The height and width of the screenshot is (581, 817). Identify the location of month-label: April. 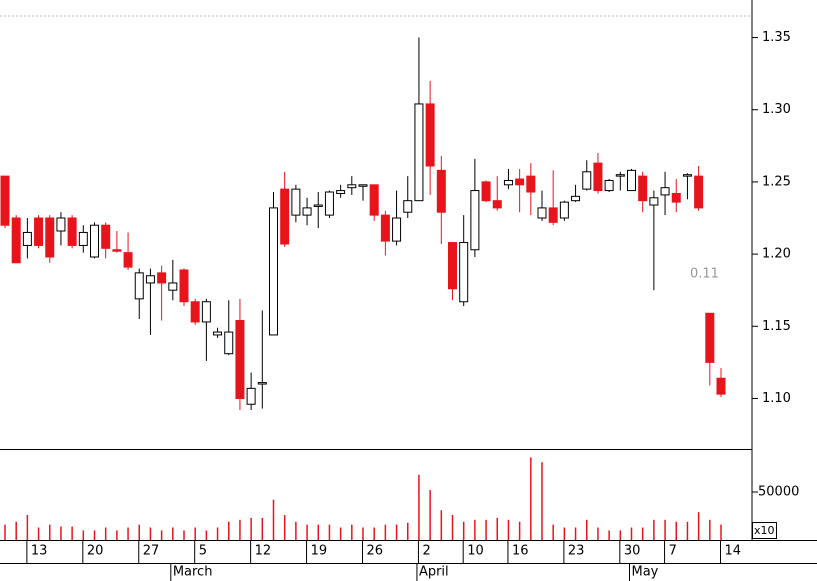
(434, 572).